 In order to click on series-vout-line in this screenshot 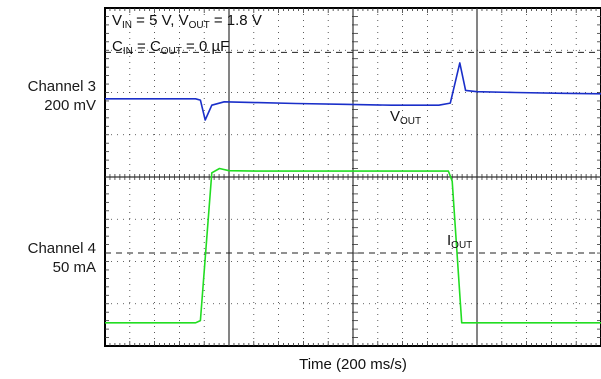, I will do `click(353, 91)`.